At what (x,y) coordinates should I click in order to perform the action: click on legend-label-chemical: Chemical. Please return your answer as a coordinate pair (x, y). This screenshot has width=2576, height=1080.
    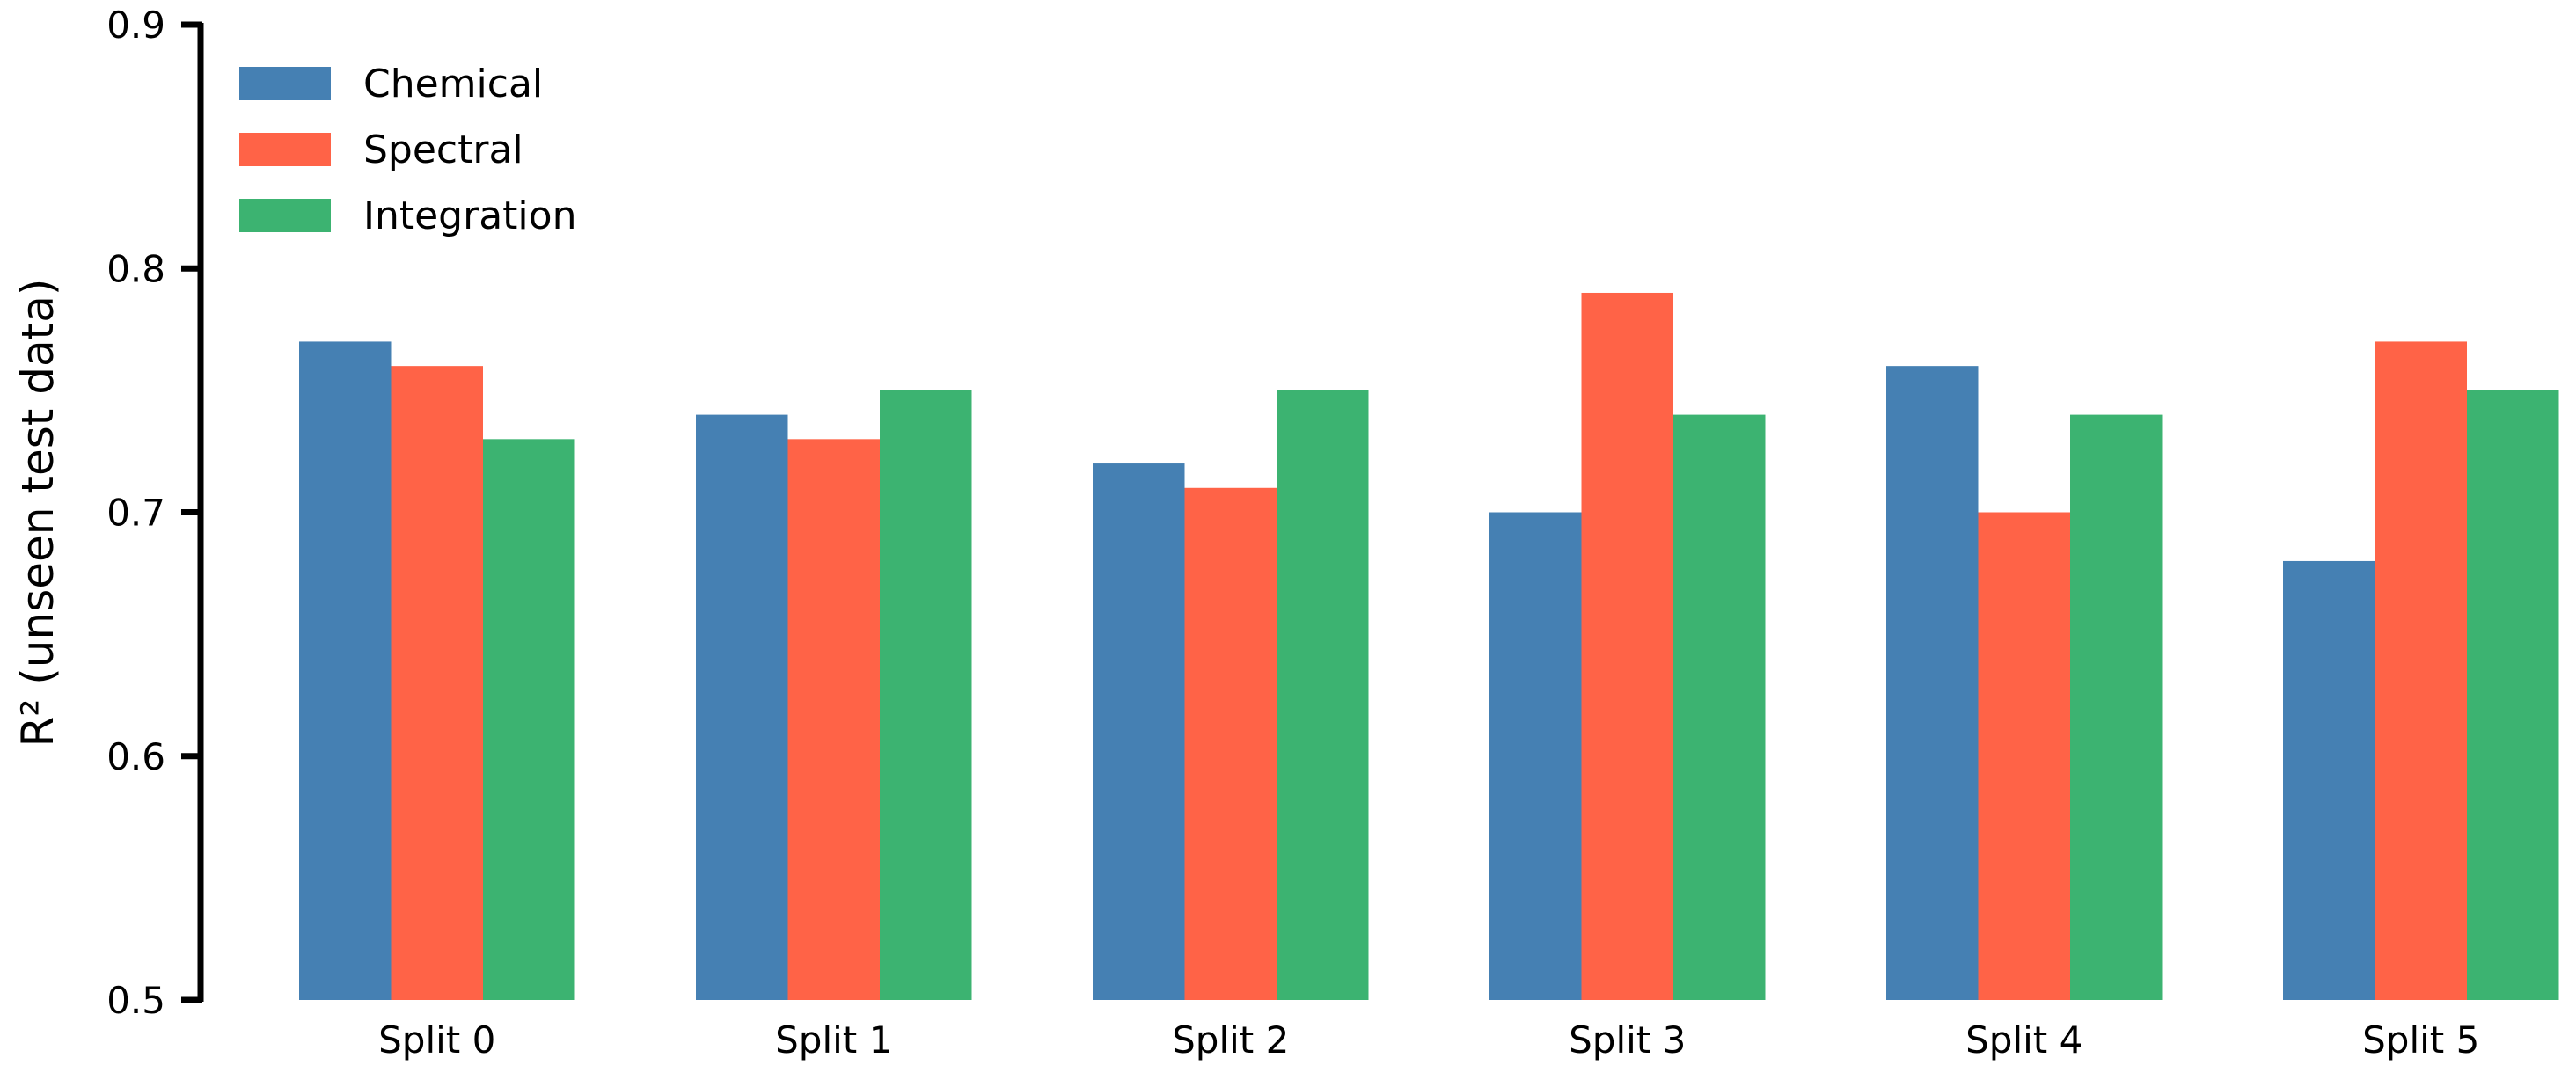
    Looking at the image, I should click on (453, 84).